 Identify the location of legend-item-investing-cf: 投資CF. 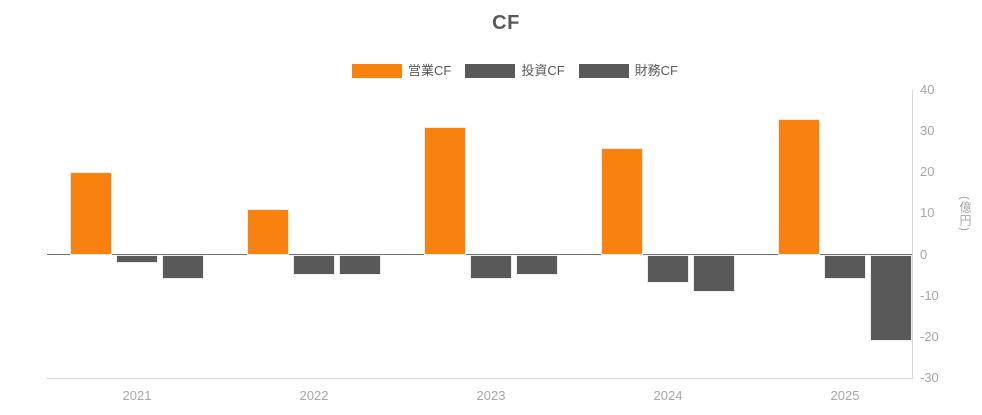
(515, 70).